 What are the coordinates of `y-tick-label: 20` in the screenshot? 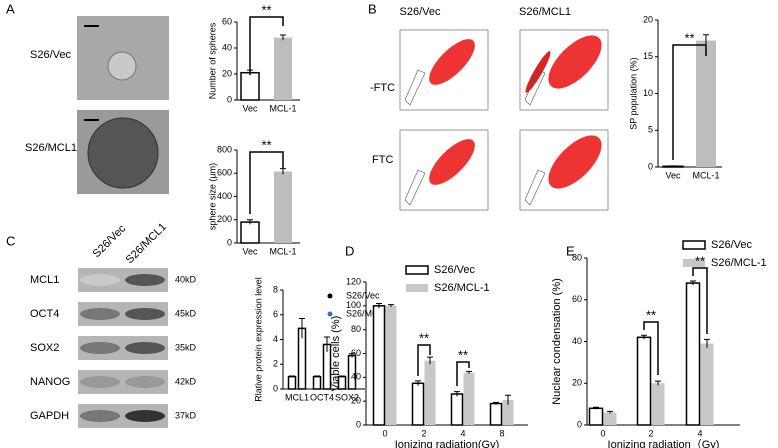 It's located at (577, 383).